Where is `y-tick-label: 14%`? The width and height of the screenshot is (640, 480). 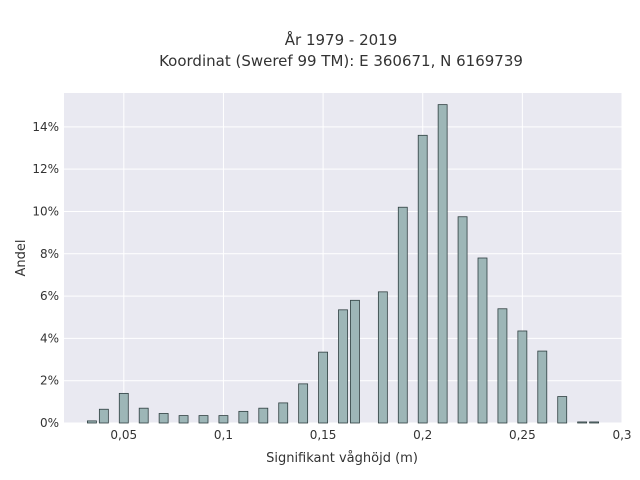
y-tick-label: 14% is located at coordinates (45, 127).